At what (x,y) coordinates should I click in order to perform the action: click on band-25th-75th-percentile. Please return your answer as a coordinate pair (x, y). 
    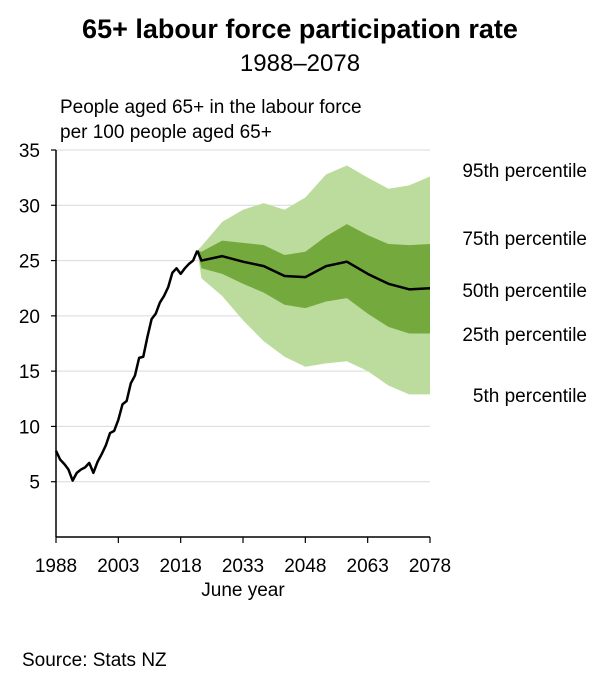
    Looking at the image, I should click on (313, 279).